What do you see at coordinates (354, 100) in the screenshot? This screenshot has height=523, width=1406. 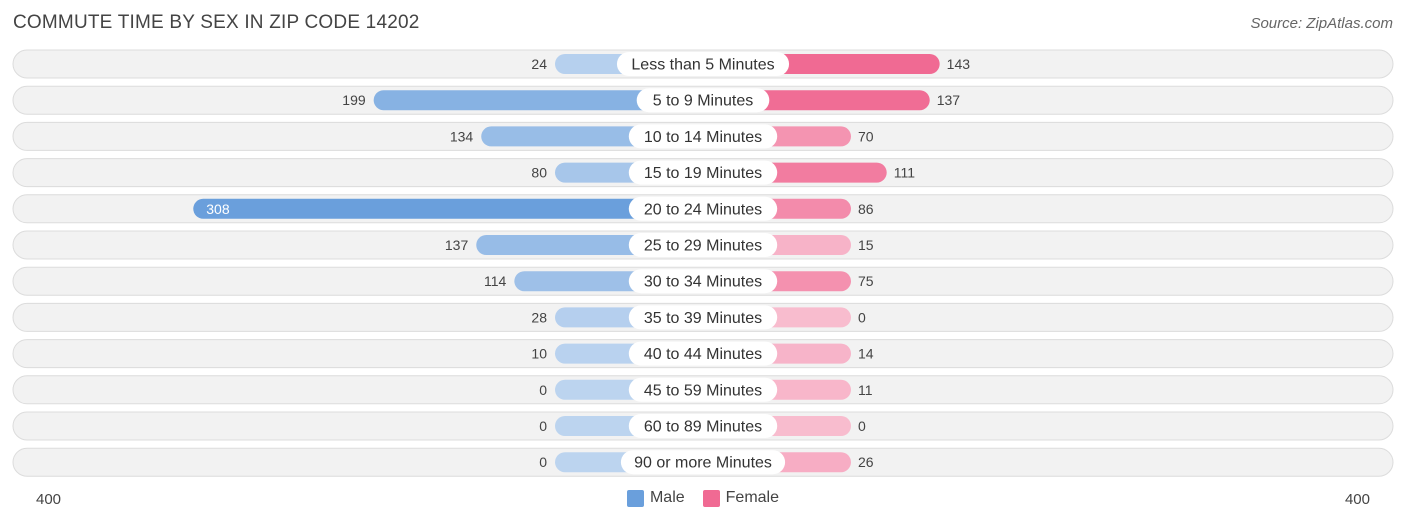 I see `value-label-male: 199` at bounding box center [354, 100].